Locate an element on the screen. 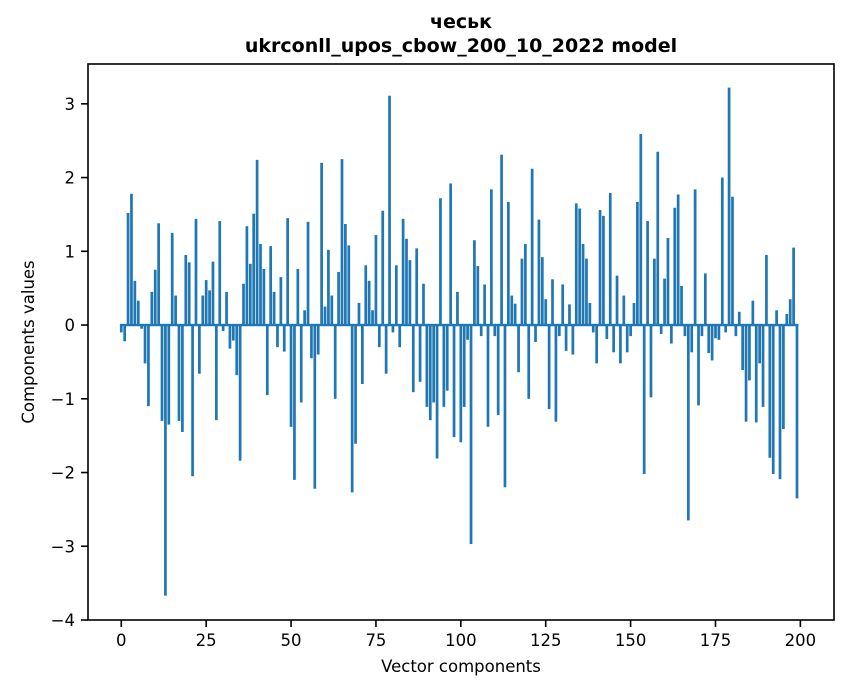  zero-baseline is located at coordinates (459, 325).